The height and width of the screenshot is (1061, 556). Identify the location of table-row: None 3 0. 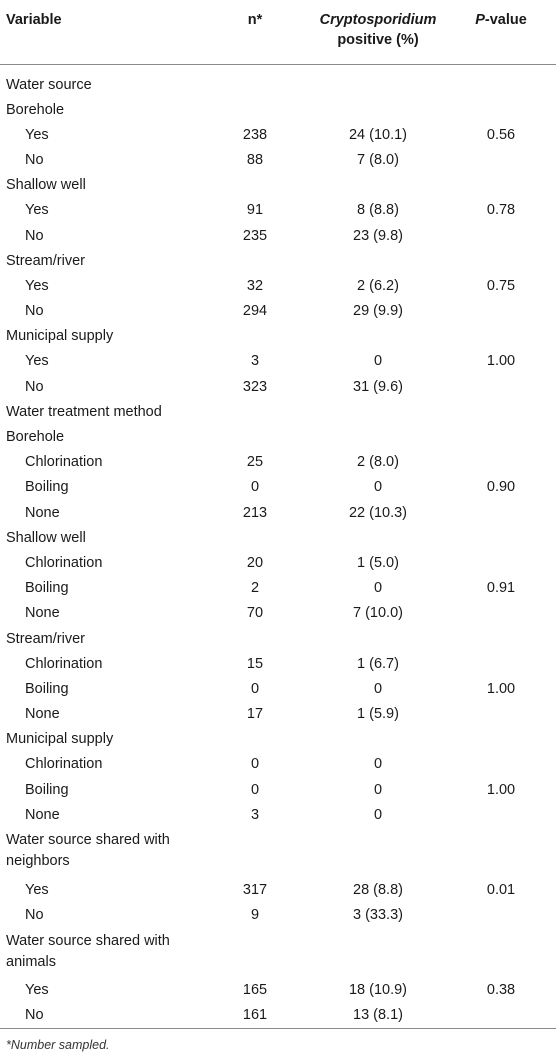
(278, 814).